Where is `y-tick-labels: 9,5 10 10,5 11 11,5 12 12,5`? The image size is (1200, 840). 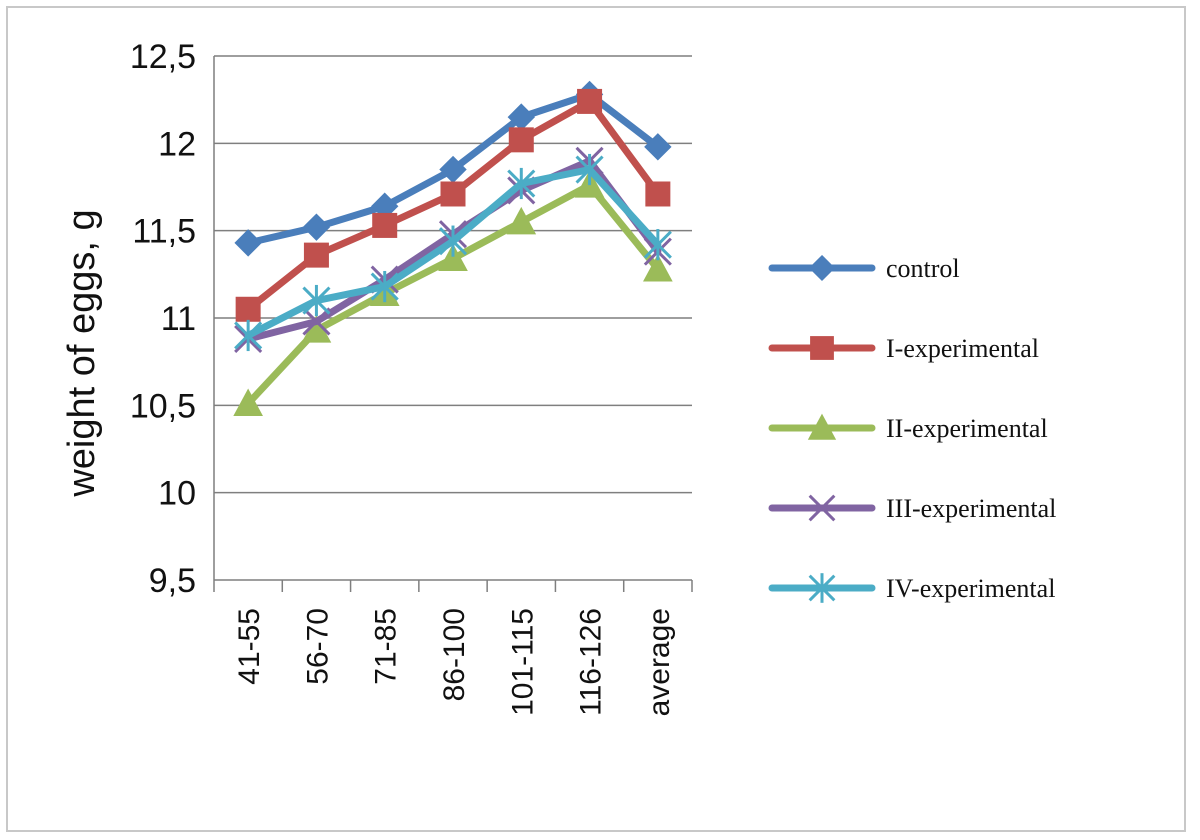 y-tick-labels: 9,5 10 10,5 11 11,5 12 12,5 is located at coordinates (163, 319).